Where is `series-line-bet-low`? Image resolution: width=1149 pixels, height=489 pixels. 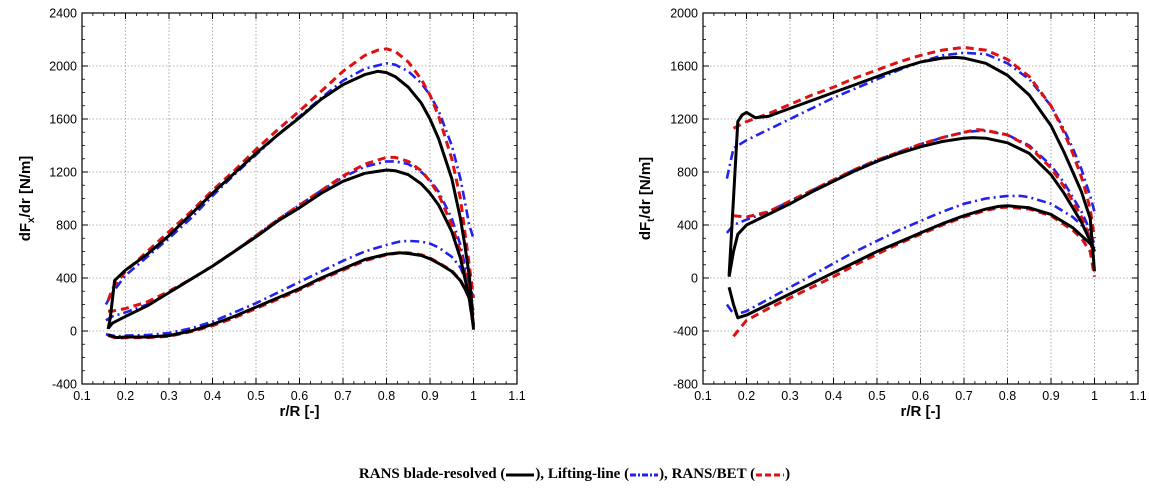 series-line-bet-low is located at coordinates (914, 271).